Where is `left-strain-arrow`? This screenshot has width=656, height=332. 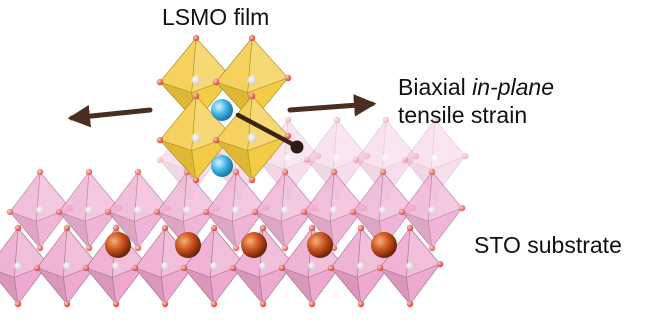
left-strain-arrow is located at coordinates (110, 116).